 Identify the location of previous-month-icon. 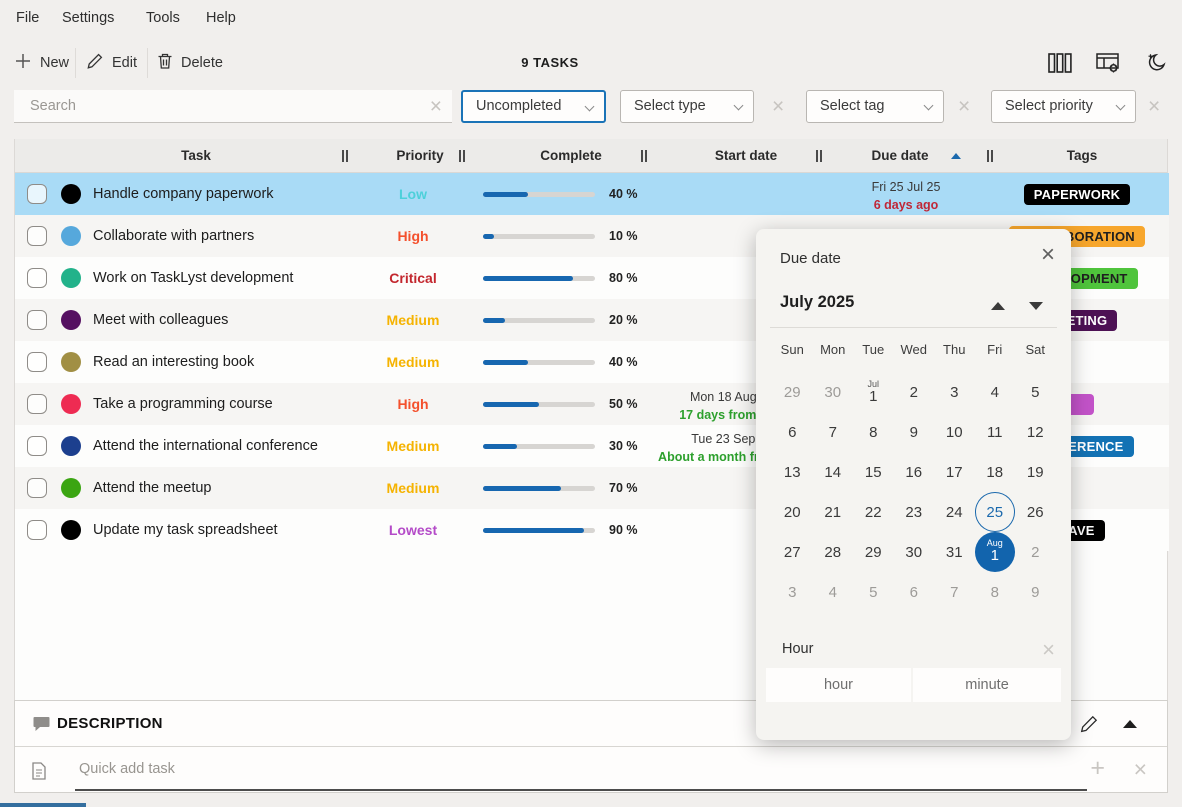
(998, 306).